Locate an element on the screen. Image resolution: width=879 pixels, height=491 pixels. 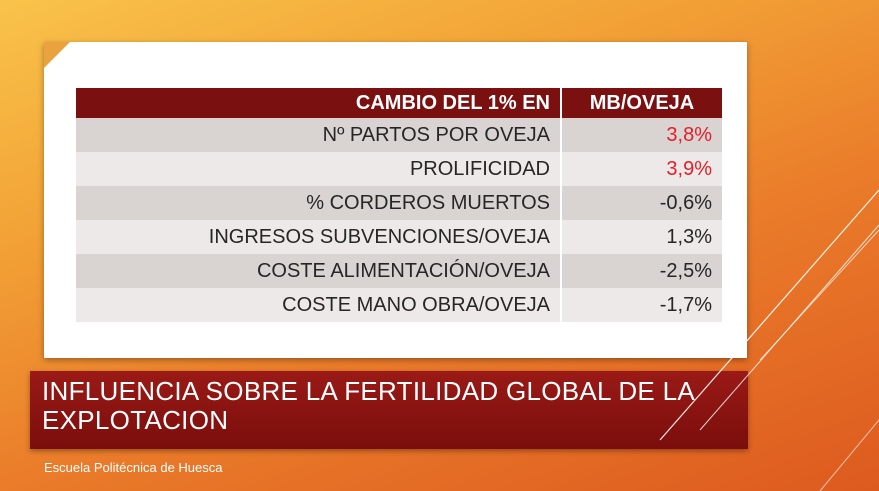
table-row: COSTE MANO OBRA/OVEJA -1,7% is located at coordinates (399, 305).